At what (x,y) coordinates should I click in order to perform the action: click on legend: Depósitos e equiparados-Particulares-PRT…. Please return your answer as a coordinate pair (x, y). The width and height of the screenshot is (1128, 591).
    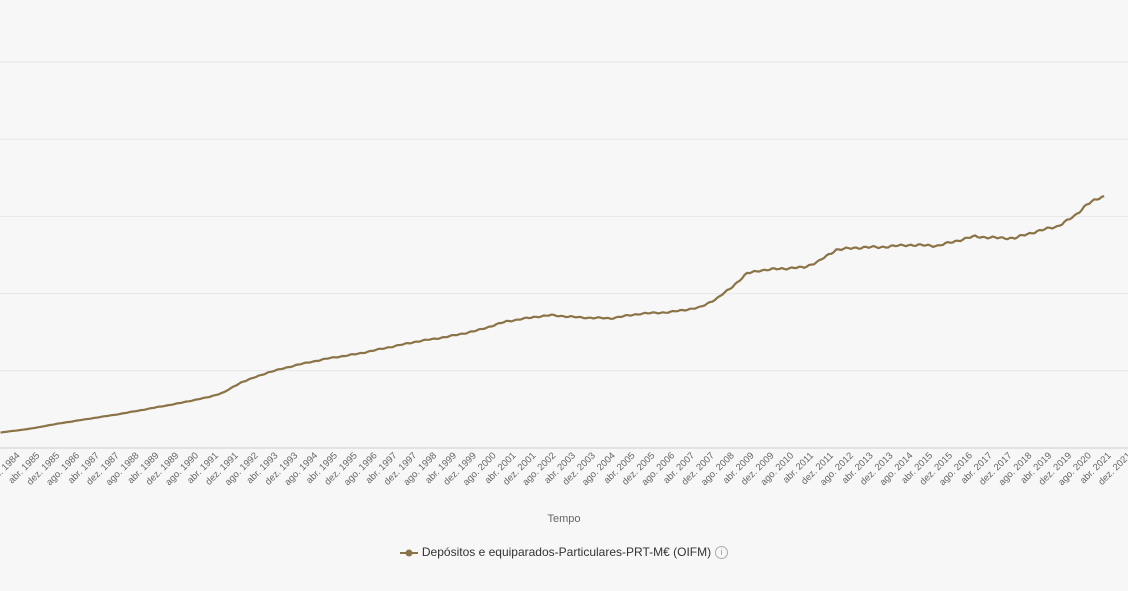
    Looking at the image, I should click on (564, 552).